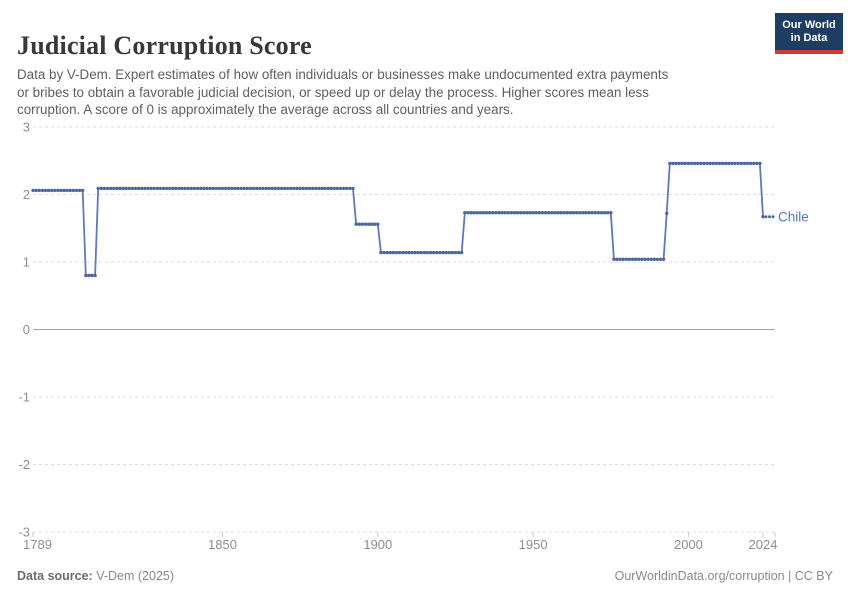 The width and height of the screenshot is (850, 600). What do you see at coordinates (164, 46) in the screenshot?
I see `page-title: Judicial Corruption Score` at bounding box center [164, 46].